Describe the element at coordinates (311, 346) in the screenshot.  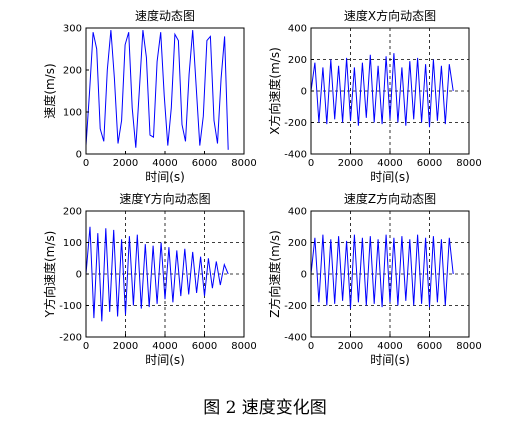
I see `chart4-xtick-label: 0` at that location.